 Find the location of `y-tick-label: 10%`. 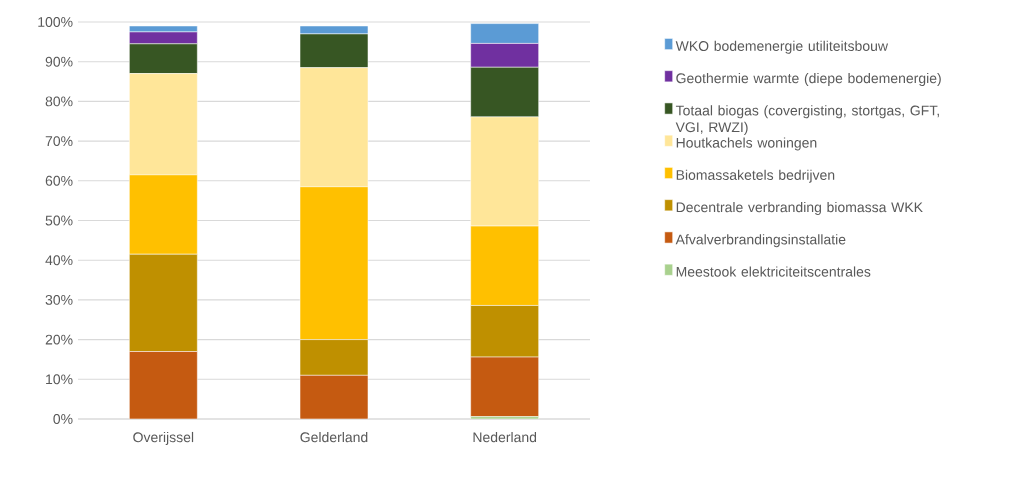

y-tick-label: 10% is located at coordinates (59, 379).